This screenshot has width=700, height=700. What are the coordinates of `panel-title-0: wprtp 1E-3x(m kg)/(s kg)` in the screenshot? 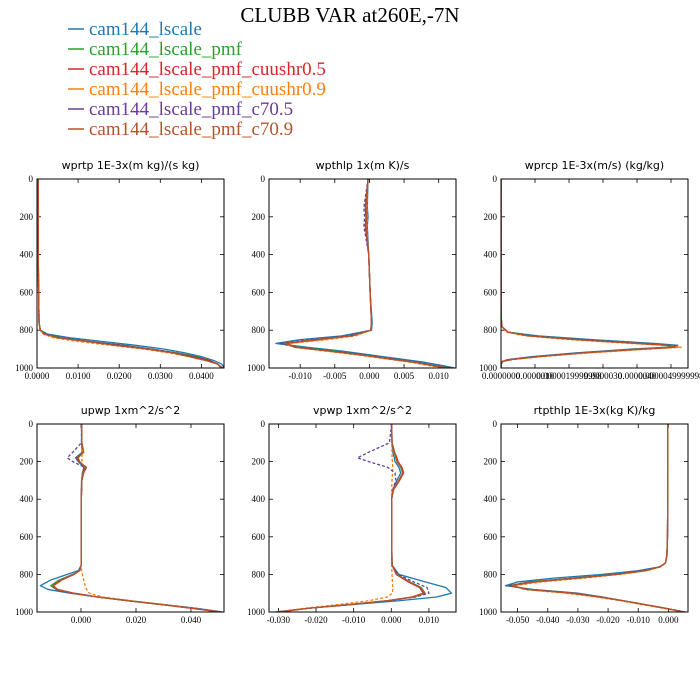 It's located at (131, 165).